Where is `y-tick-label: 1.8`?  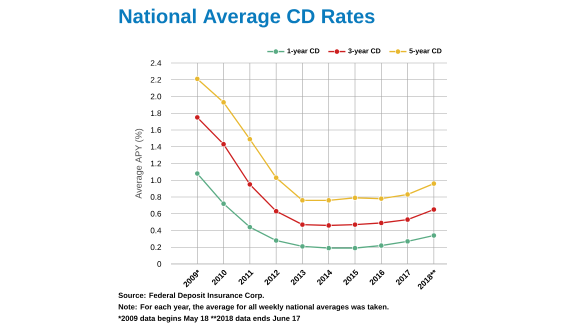
y-tick-label: 1.8 is located at coordinates (156, 113).